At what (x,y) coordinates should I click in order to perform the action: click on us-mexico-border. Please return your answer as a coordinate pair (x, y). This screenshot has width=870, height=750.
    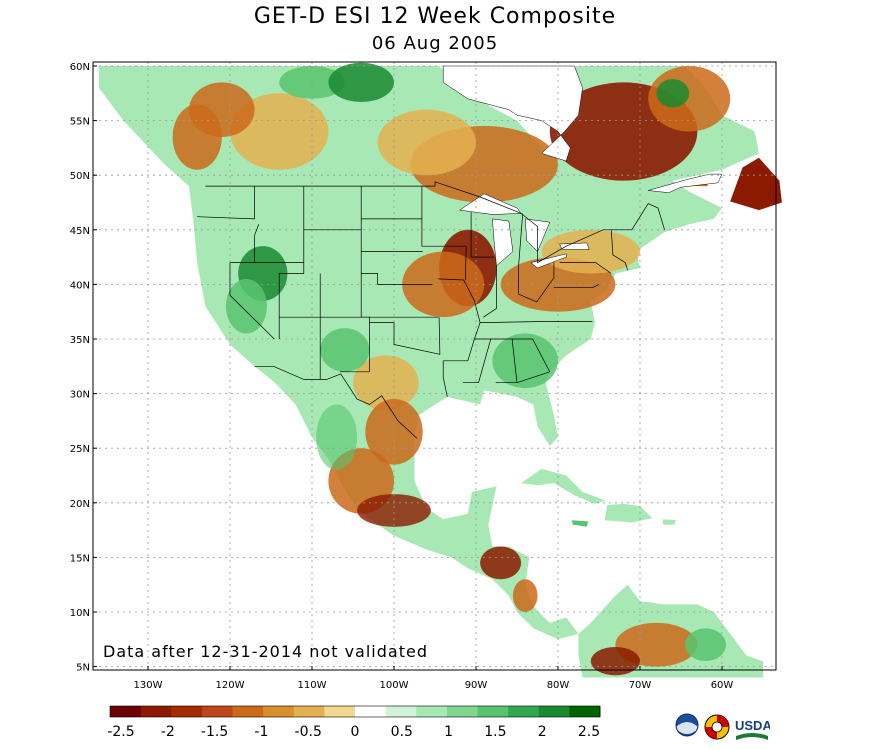
    Looking at the image, I should click on (336, 402).